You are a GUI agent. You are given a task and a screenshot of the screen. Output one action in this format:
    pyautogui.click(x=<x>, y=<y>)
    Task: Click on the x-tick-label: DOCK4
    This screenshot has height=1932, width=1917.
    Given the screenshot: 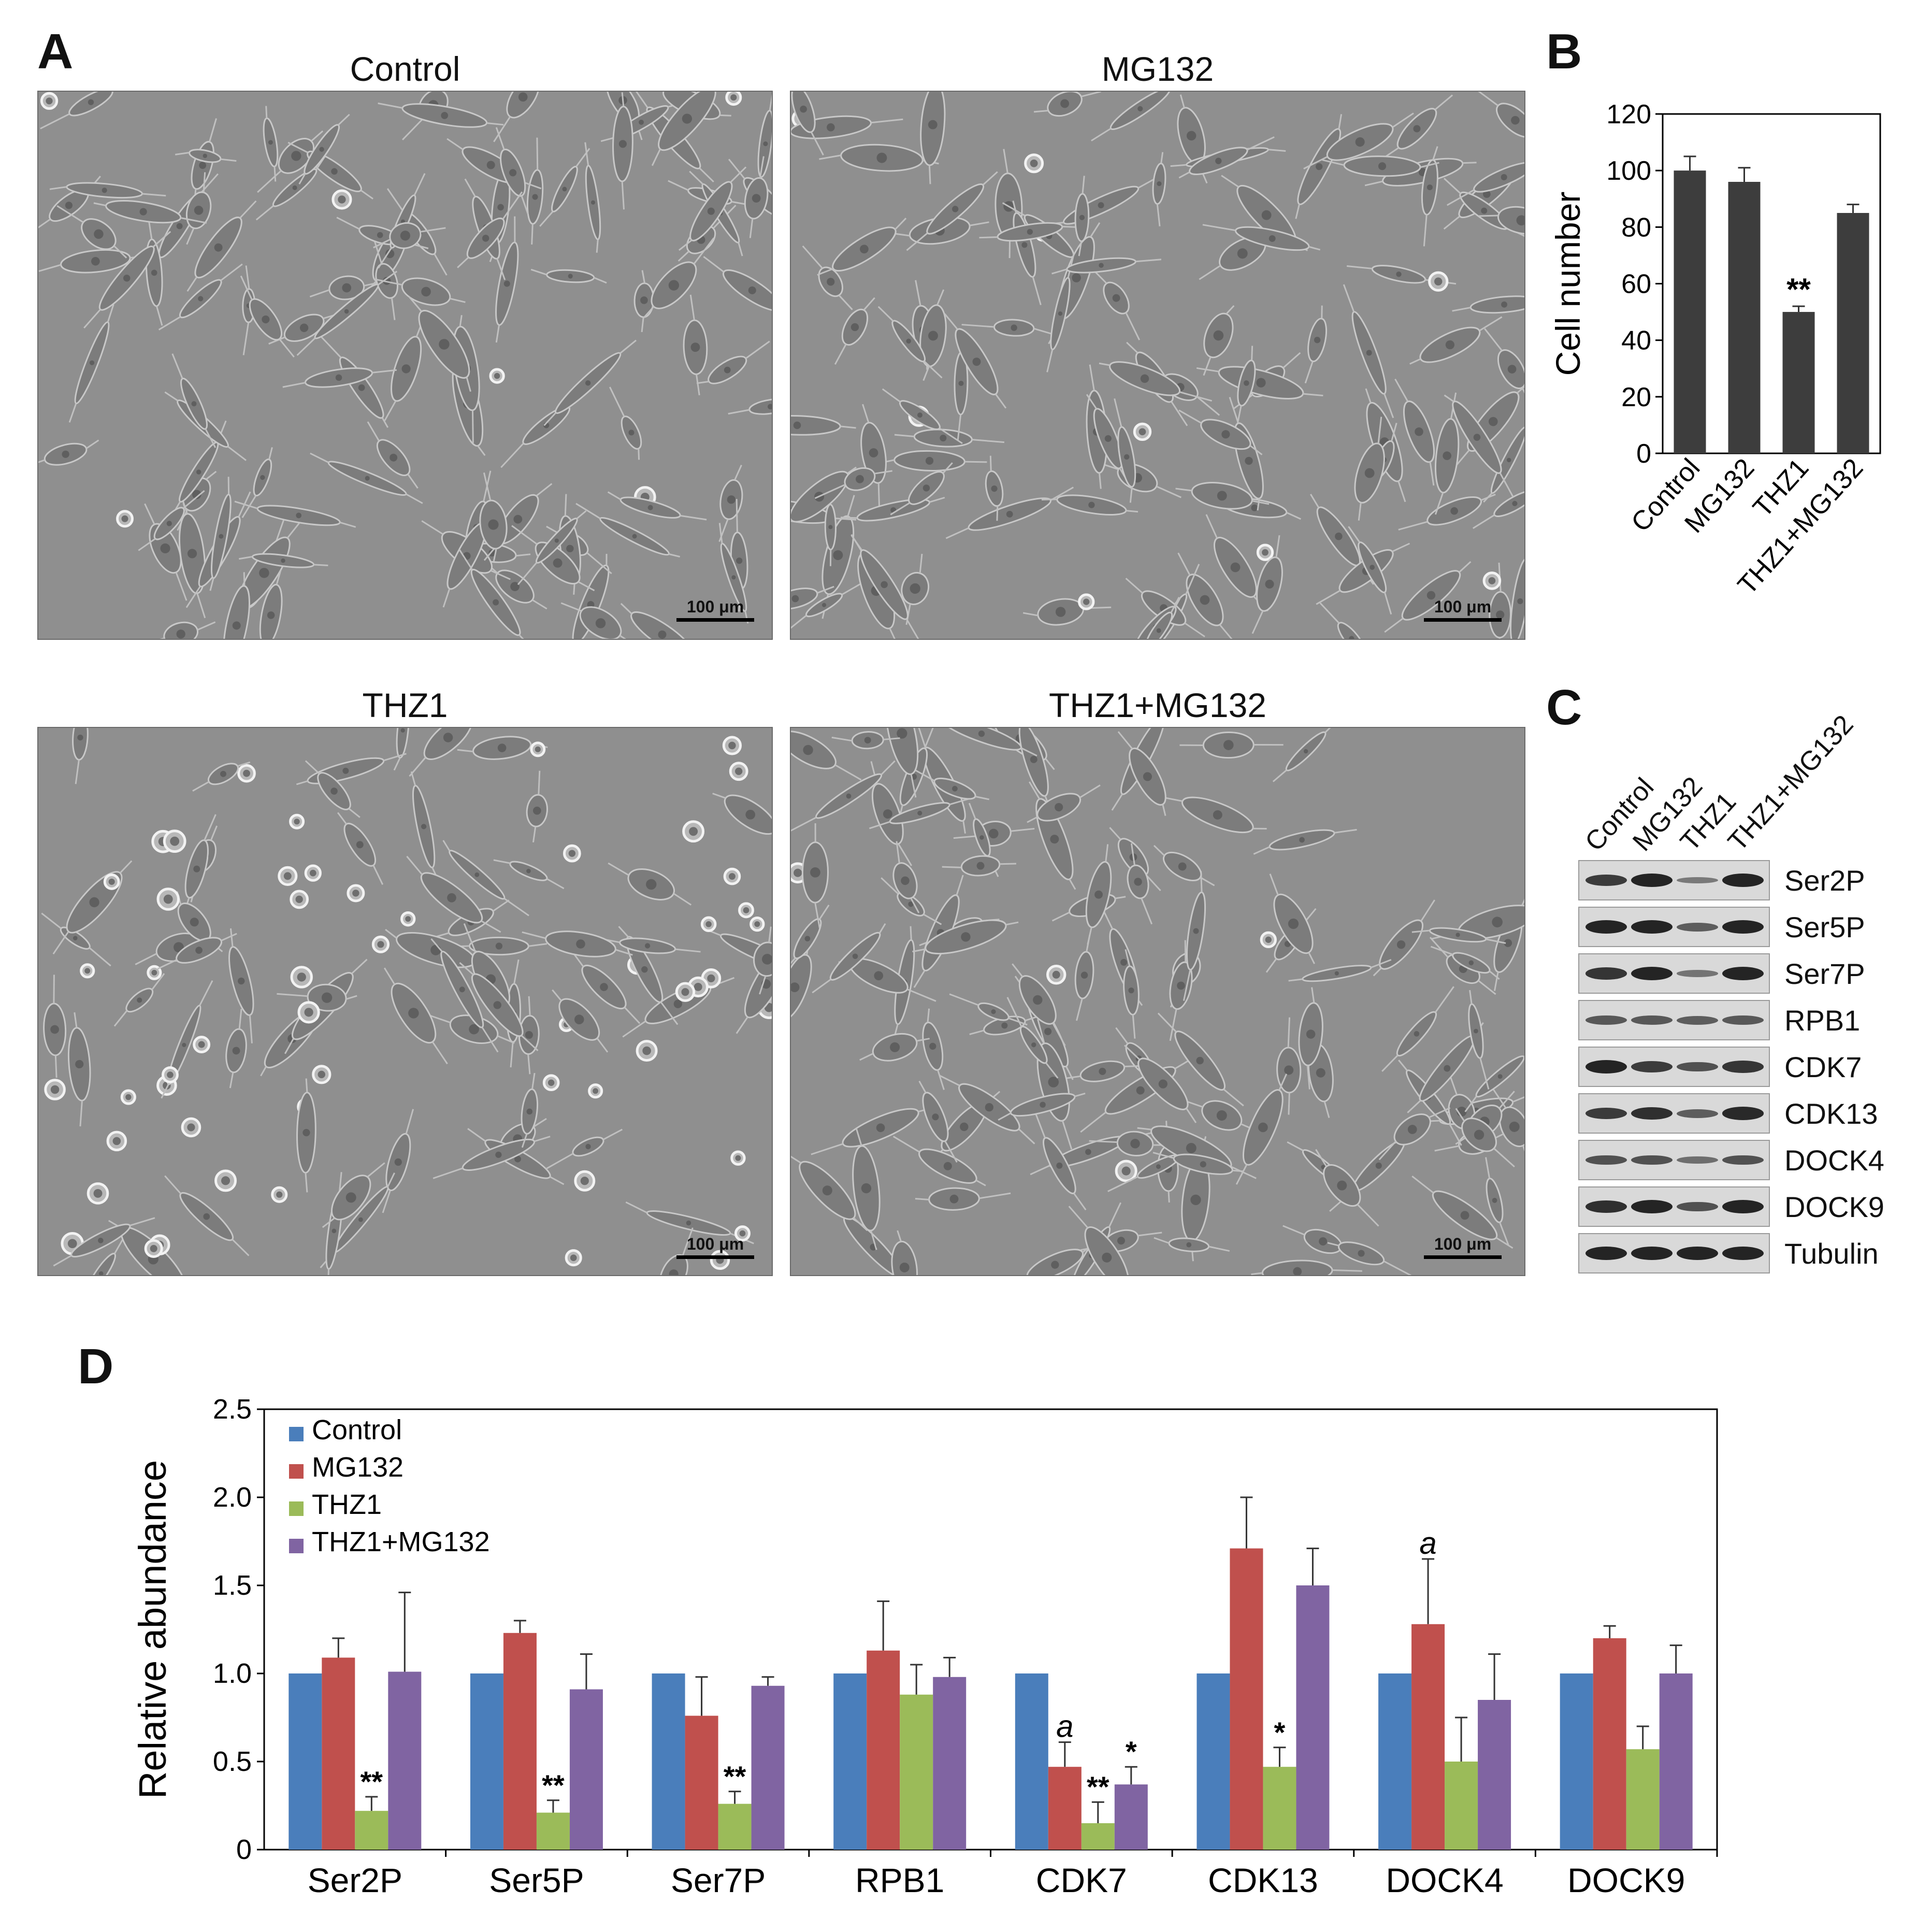 What is the action you would take?
    pyautogui.click(x=1444, y=1880)
    